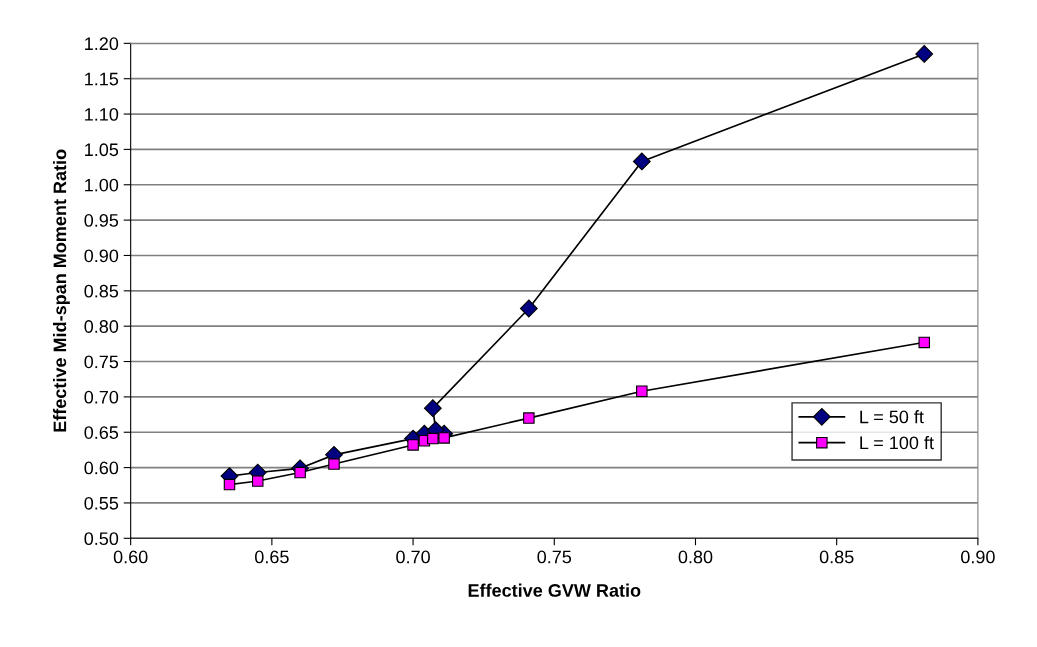 The image size is (1037, 647). Describe the element at coordinates (101, 220) in the screenshot. I see `y-tick-label: 0.95` at that location.